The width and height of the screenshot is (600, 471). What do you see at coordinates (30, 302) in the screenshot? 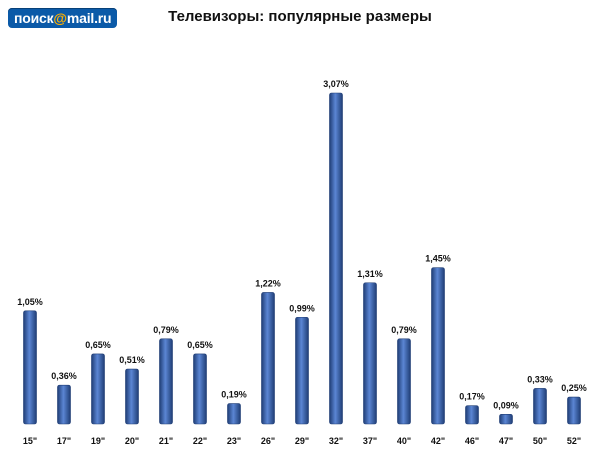
I see `value-label-0: 1,05%` at bounding box center [30, 302].